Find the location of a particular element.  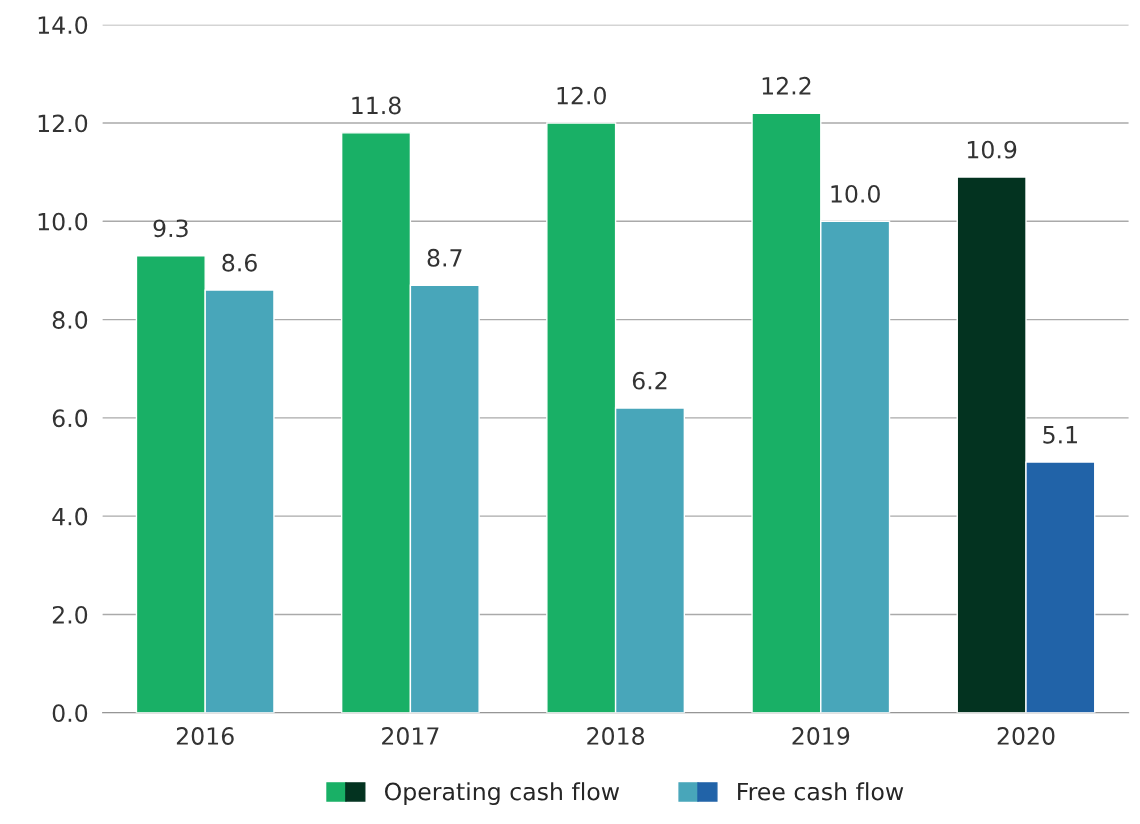

y-tick-label: 4.0 is located at coordinates (70, 516).